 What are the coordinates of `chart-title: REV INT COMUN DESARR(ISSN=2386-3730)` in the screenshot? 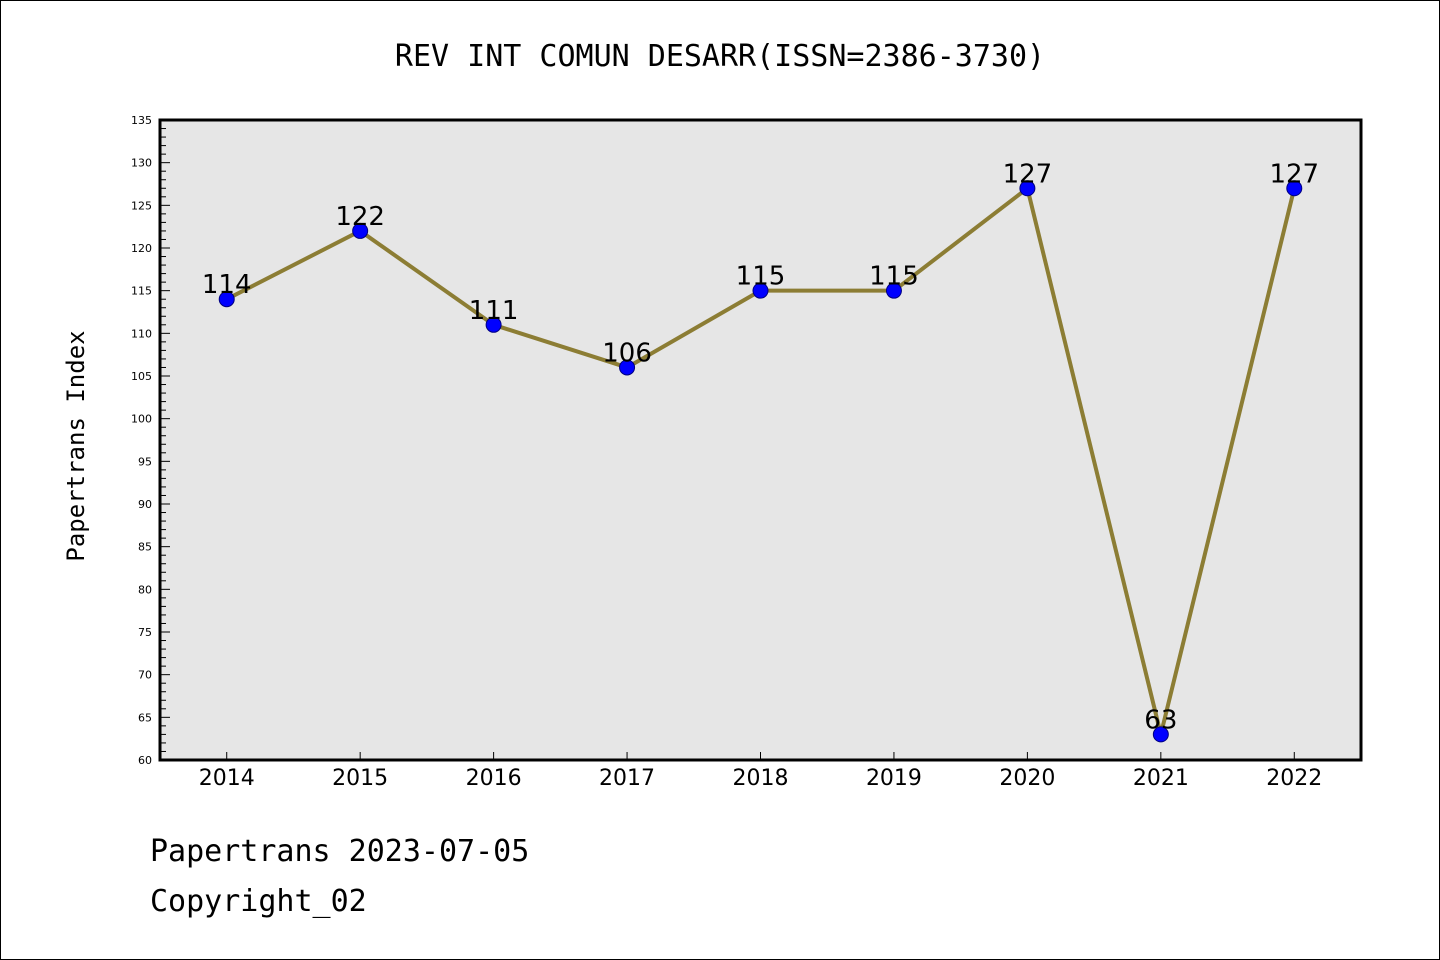 It's located at (720, 56).